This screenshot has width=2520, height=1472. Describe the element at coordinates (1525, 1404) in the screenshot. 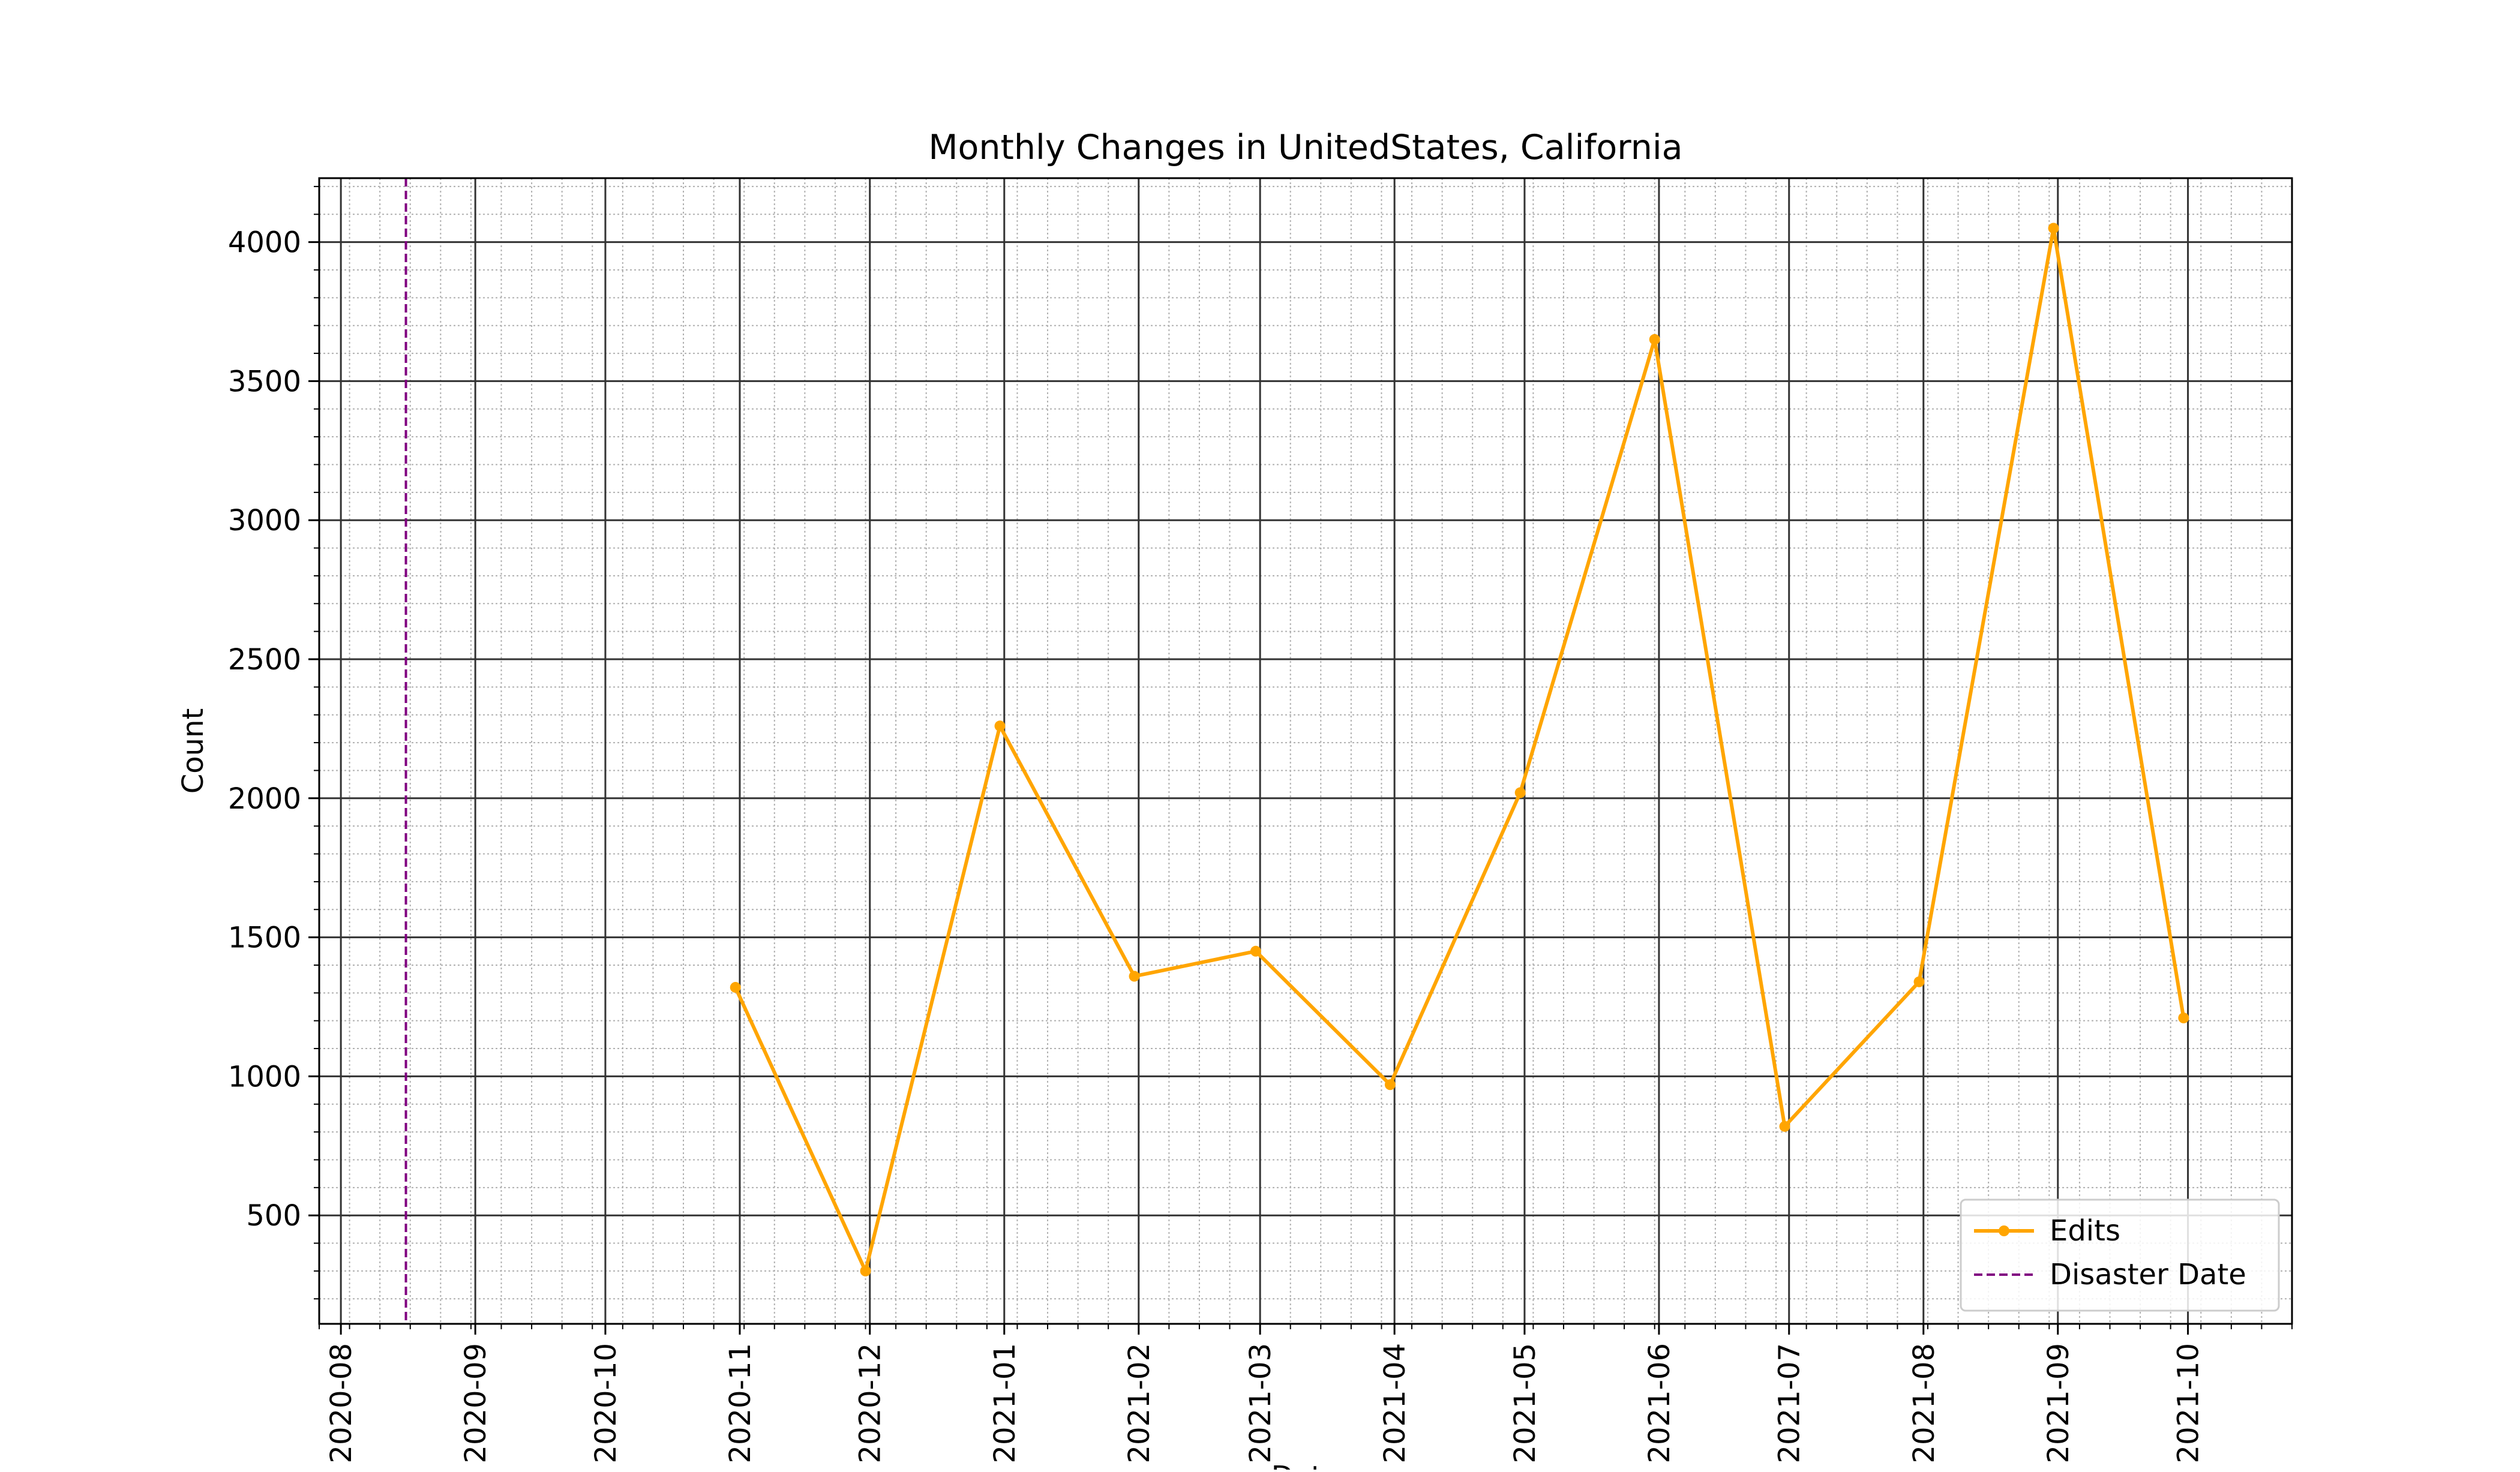

I see `x-tick-label: 2021-05` at that location.